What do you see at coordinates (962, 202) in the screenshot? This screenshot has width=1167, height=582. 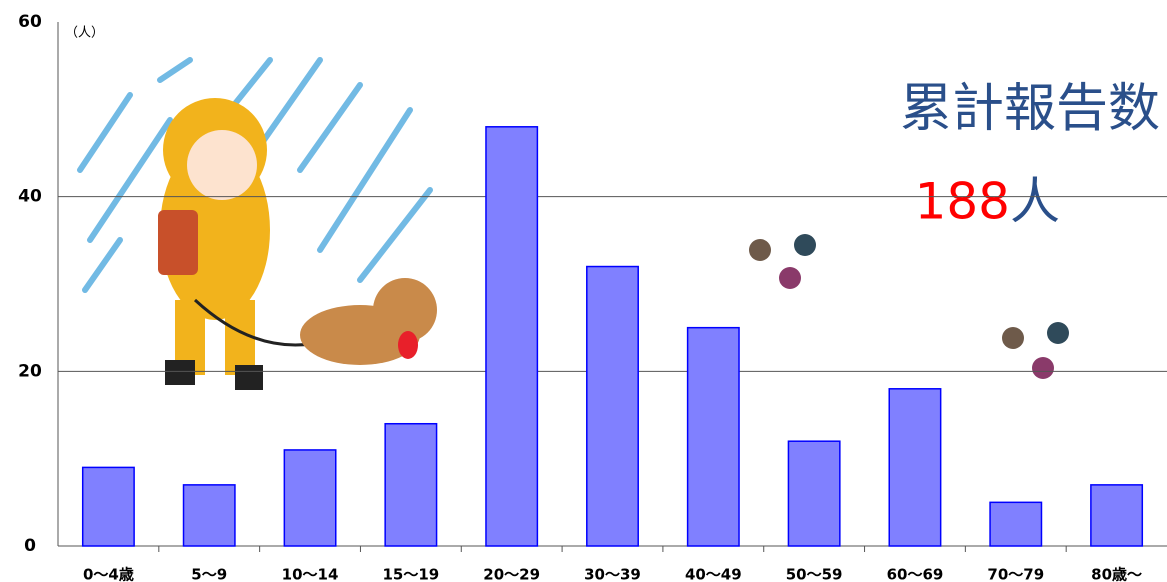 I see `total: 188` at bounding box center [962, 202].